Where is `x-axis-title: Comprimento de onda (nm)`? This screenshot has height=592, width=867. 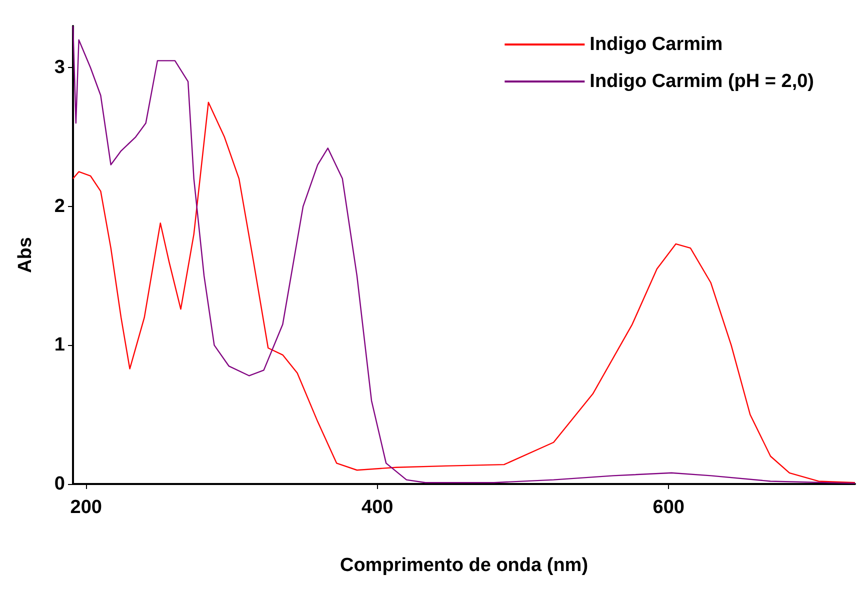 x-axis-title: Comprimento de onda (nm) is located at coordinates (464, 565).